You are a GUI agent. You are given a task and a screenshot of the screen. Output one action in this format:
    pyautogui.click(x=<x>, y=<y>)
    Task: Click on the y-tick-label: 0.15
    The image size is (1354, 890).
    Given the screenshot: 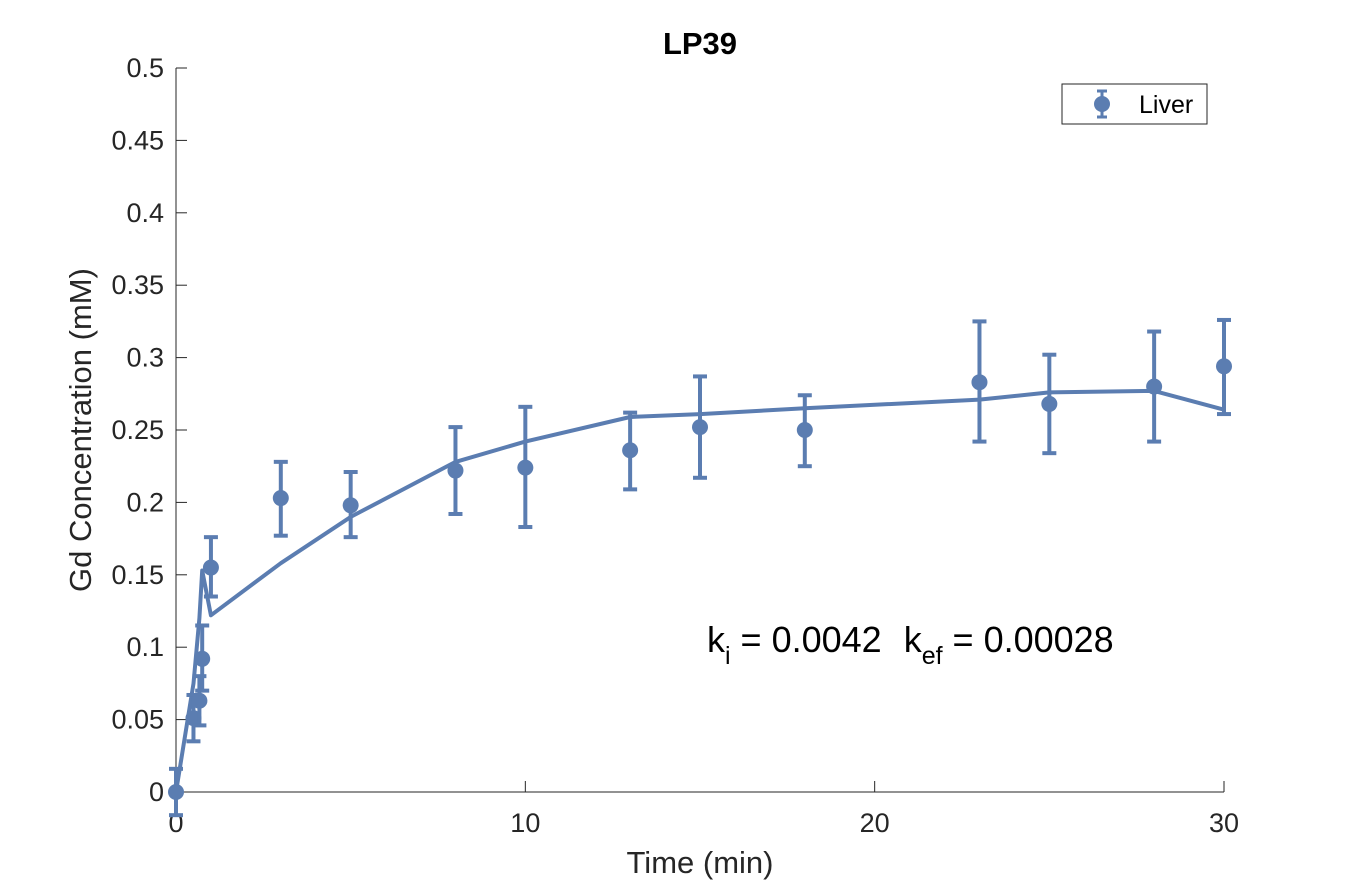 What is the action you would take?
    pyautogui.click(x=137, y=575)
    